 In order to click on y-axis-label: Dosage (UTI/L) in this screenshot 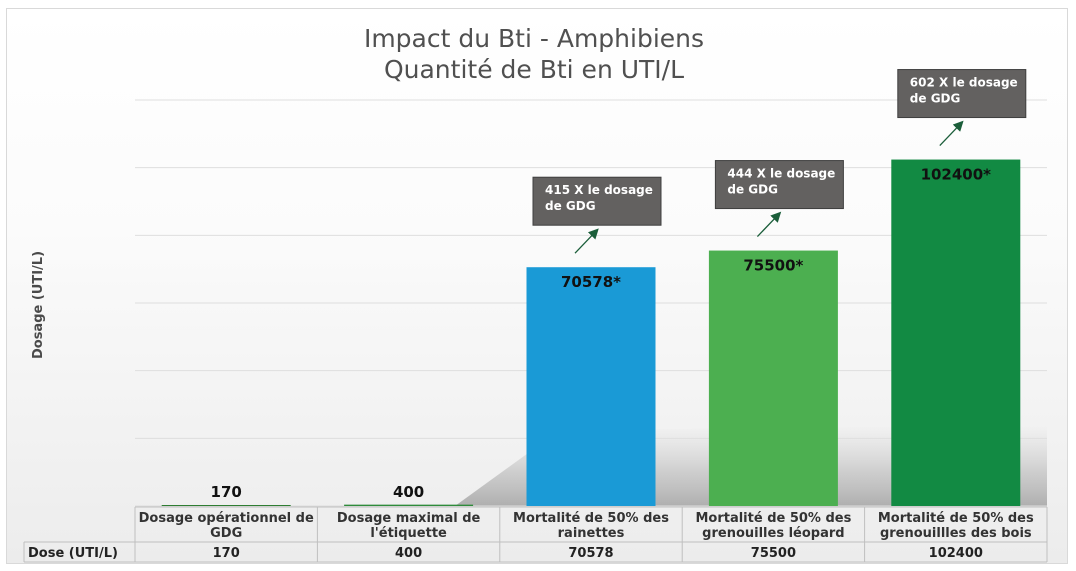, I will do `click(38, 305)`.